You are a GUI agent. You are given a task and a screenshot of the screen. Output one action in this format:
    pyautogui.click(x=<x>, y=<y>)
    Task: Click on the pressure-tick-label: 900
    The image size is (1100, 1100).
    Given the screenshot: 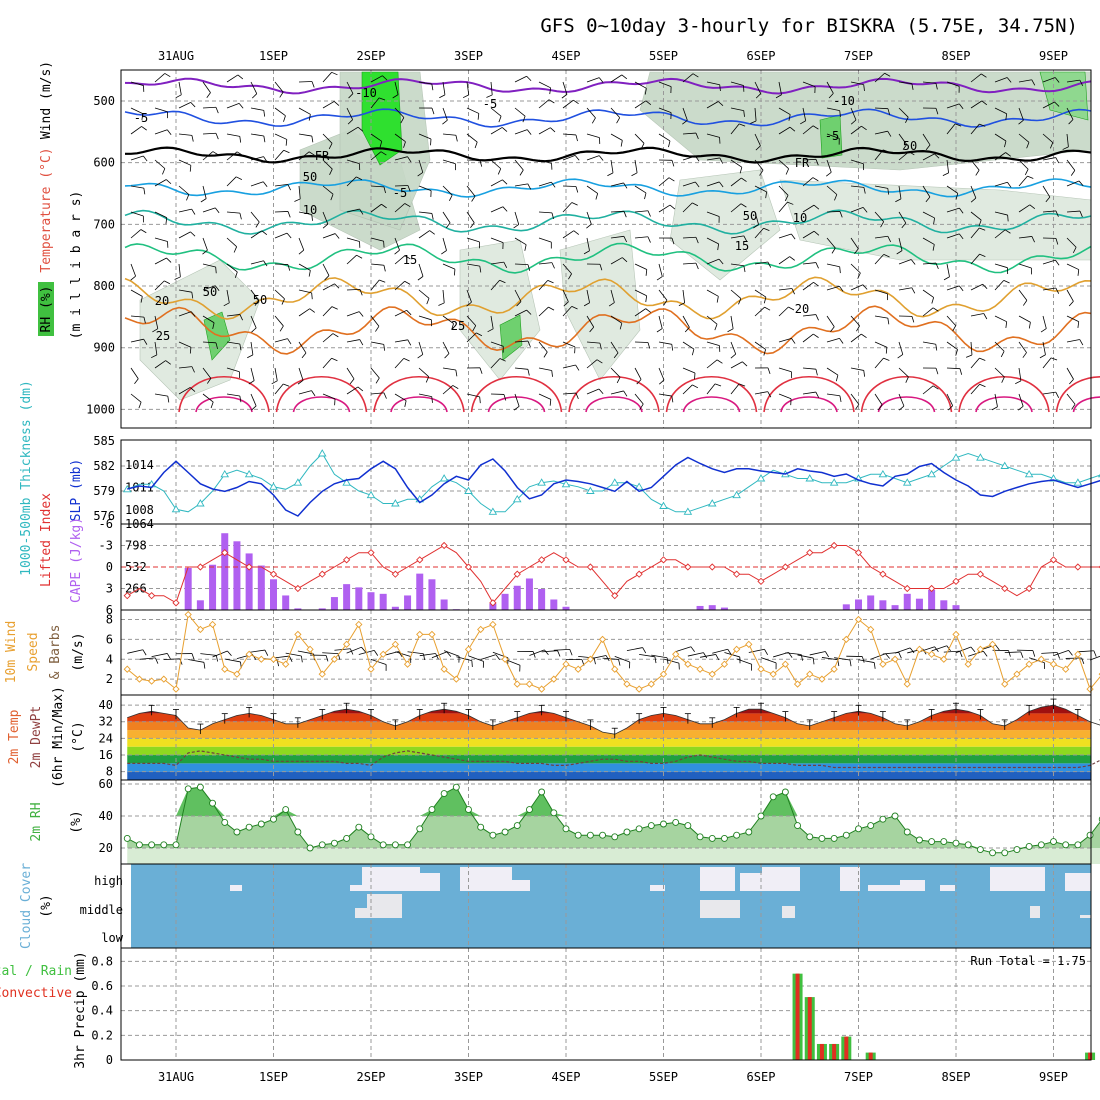 What is the action you would take?
    pyautogui.click(x=104, y=348)
    